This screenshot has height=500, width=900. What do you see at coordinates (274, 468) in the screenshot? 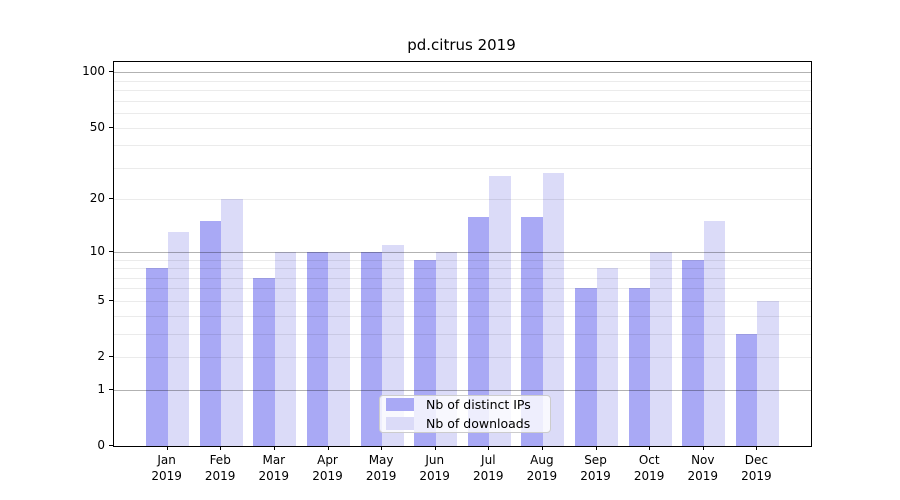
I see `x-tick-label-mar: Mar 2019` at bounding box center [274, 468].